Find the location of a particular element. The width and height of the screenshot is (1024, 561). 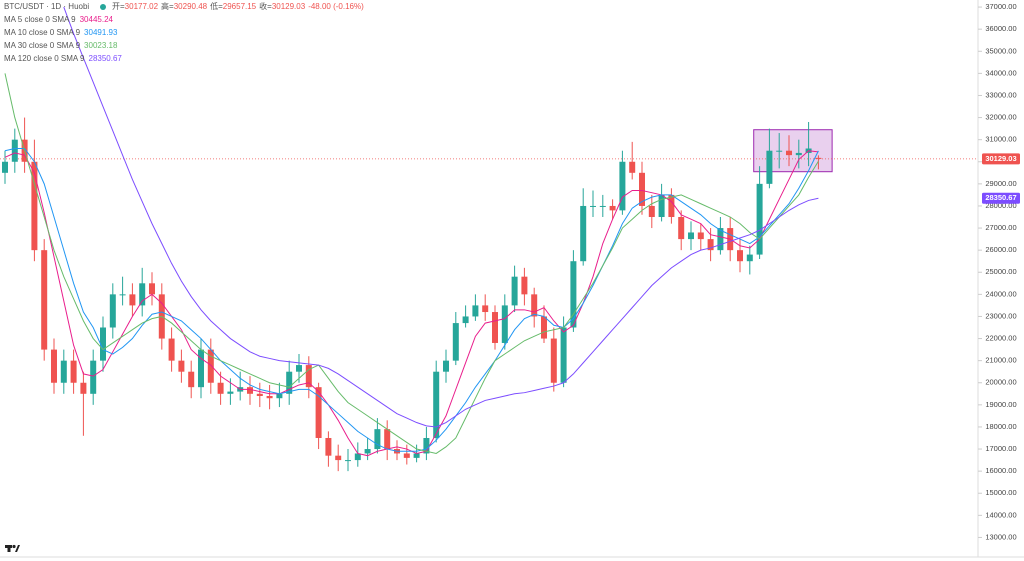

y-tick-label: 34000.00 is located at coordinates (1000, 72).